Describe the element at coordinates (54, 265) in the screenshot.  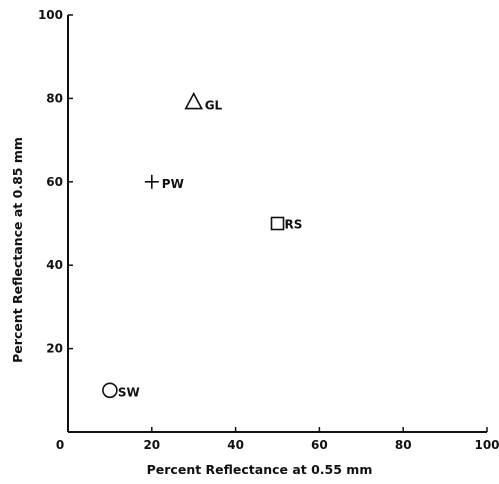
I see `y-tick-label: 40` at that location.